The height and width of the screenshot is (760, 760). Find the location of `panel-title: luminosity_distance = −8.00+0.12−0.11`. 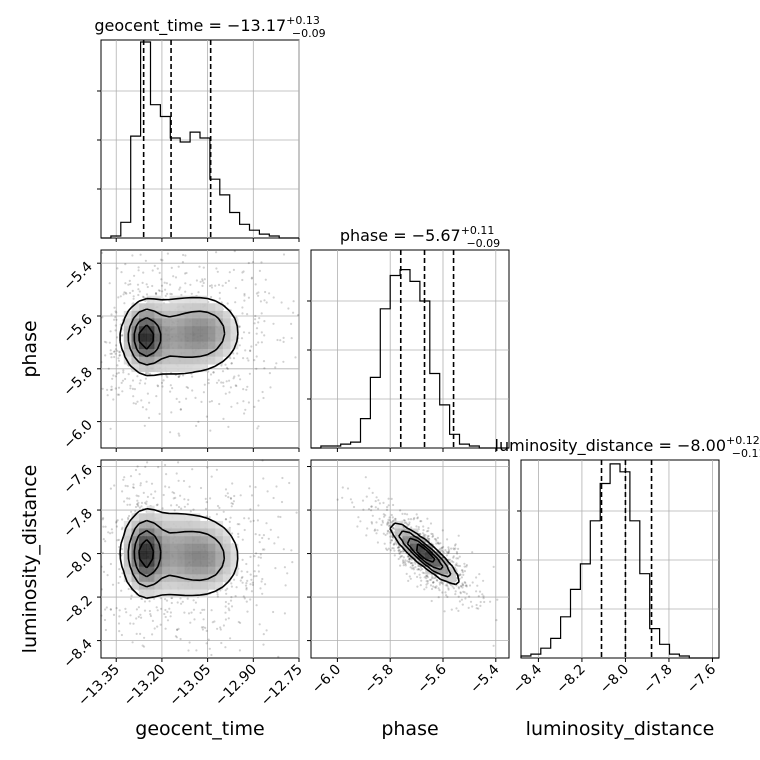

panel-title: luminosity_distance = −8.00+0.12−0.11 is located at coordinates (627, 447).